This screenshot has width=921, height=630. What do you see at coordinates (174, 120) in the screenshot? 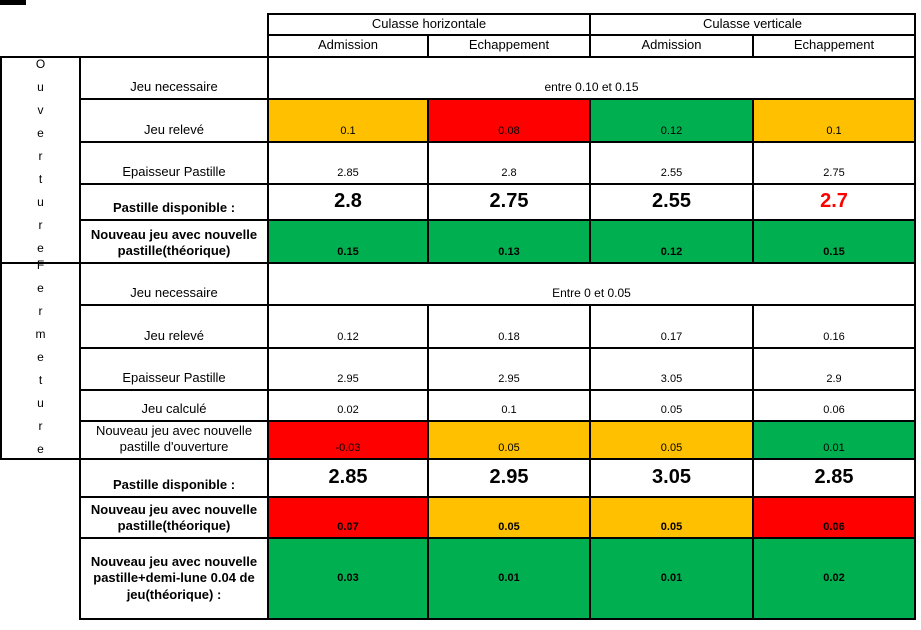
I see `label-o-jeu-releve: Jeu relevé` at bounding box center [174, 120].